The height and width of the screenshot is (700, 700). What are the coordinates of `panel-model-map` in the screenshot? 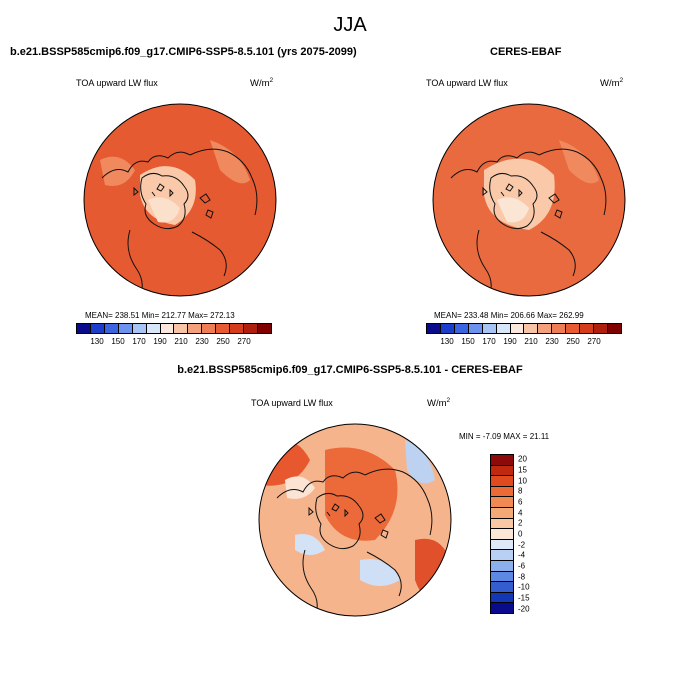 It's located at (180, 200).